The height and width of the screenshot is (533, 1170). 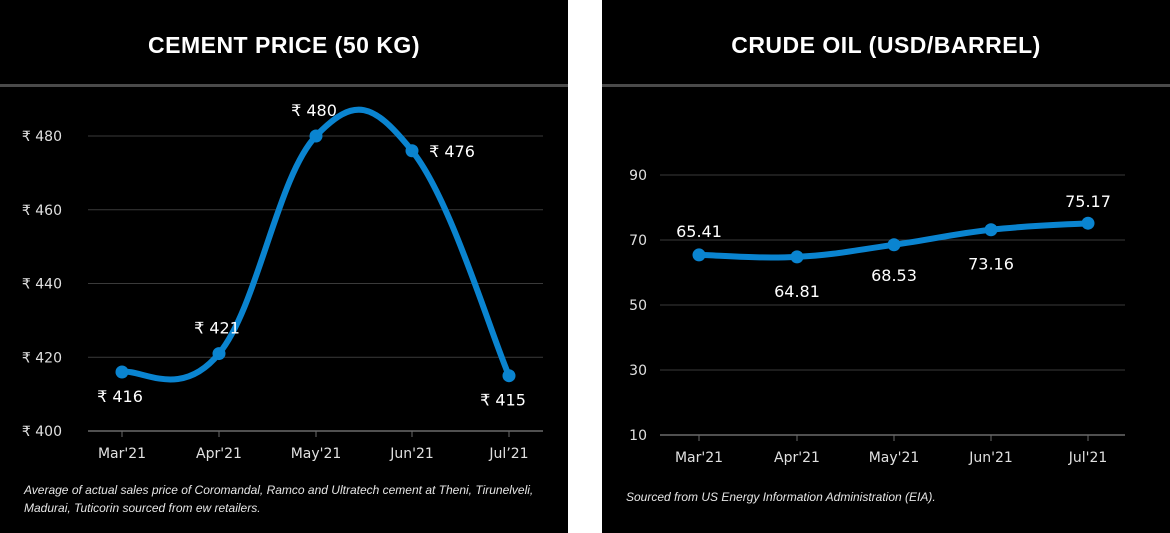 What do you see at coordinates (797, 291) in the screenshot?
I see `data-label: 64.81` at bounding box center [797, 291].